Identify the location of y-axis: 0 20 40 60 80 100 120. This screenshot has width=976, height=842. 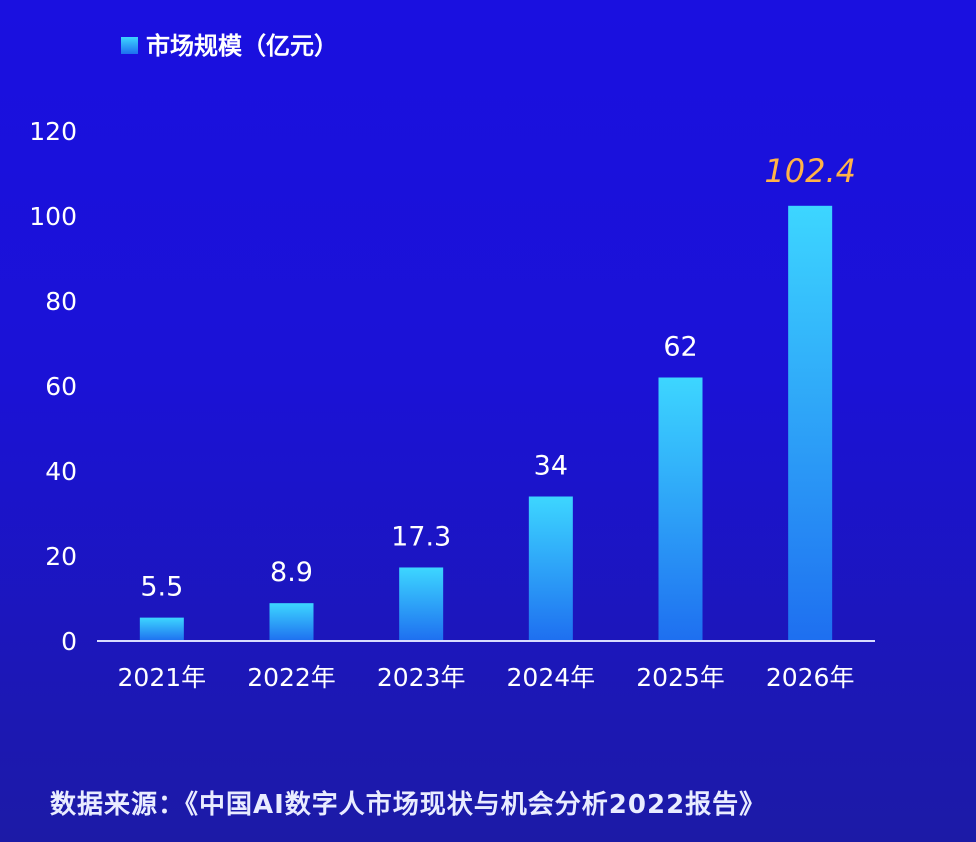
(53, 386).